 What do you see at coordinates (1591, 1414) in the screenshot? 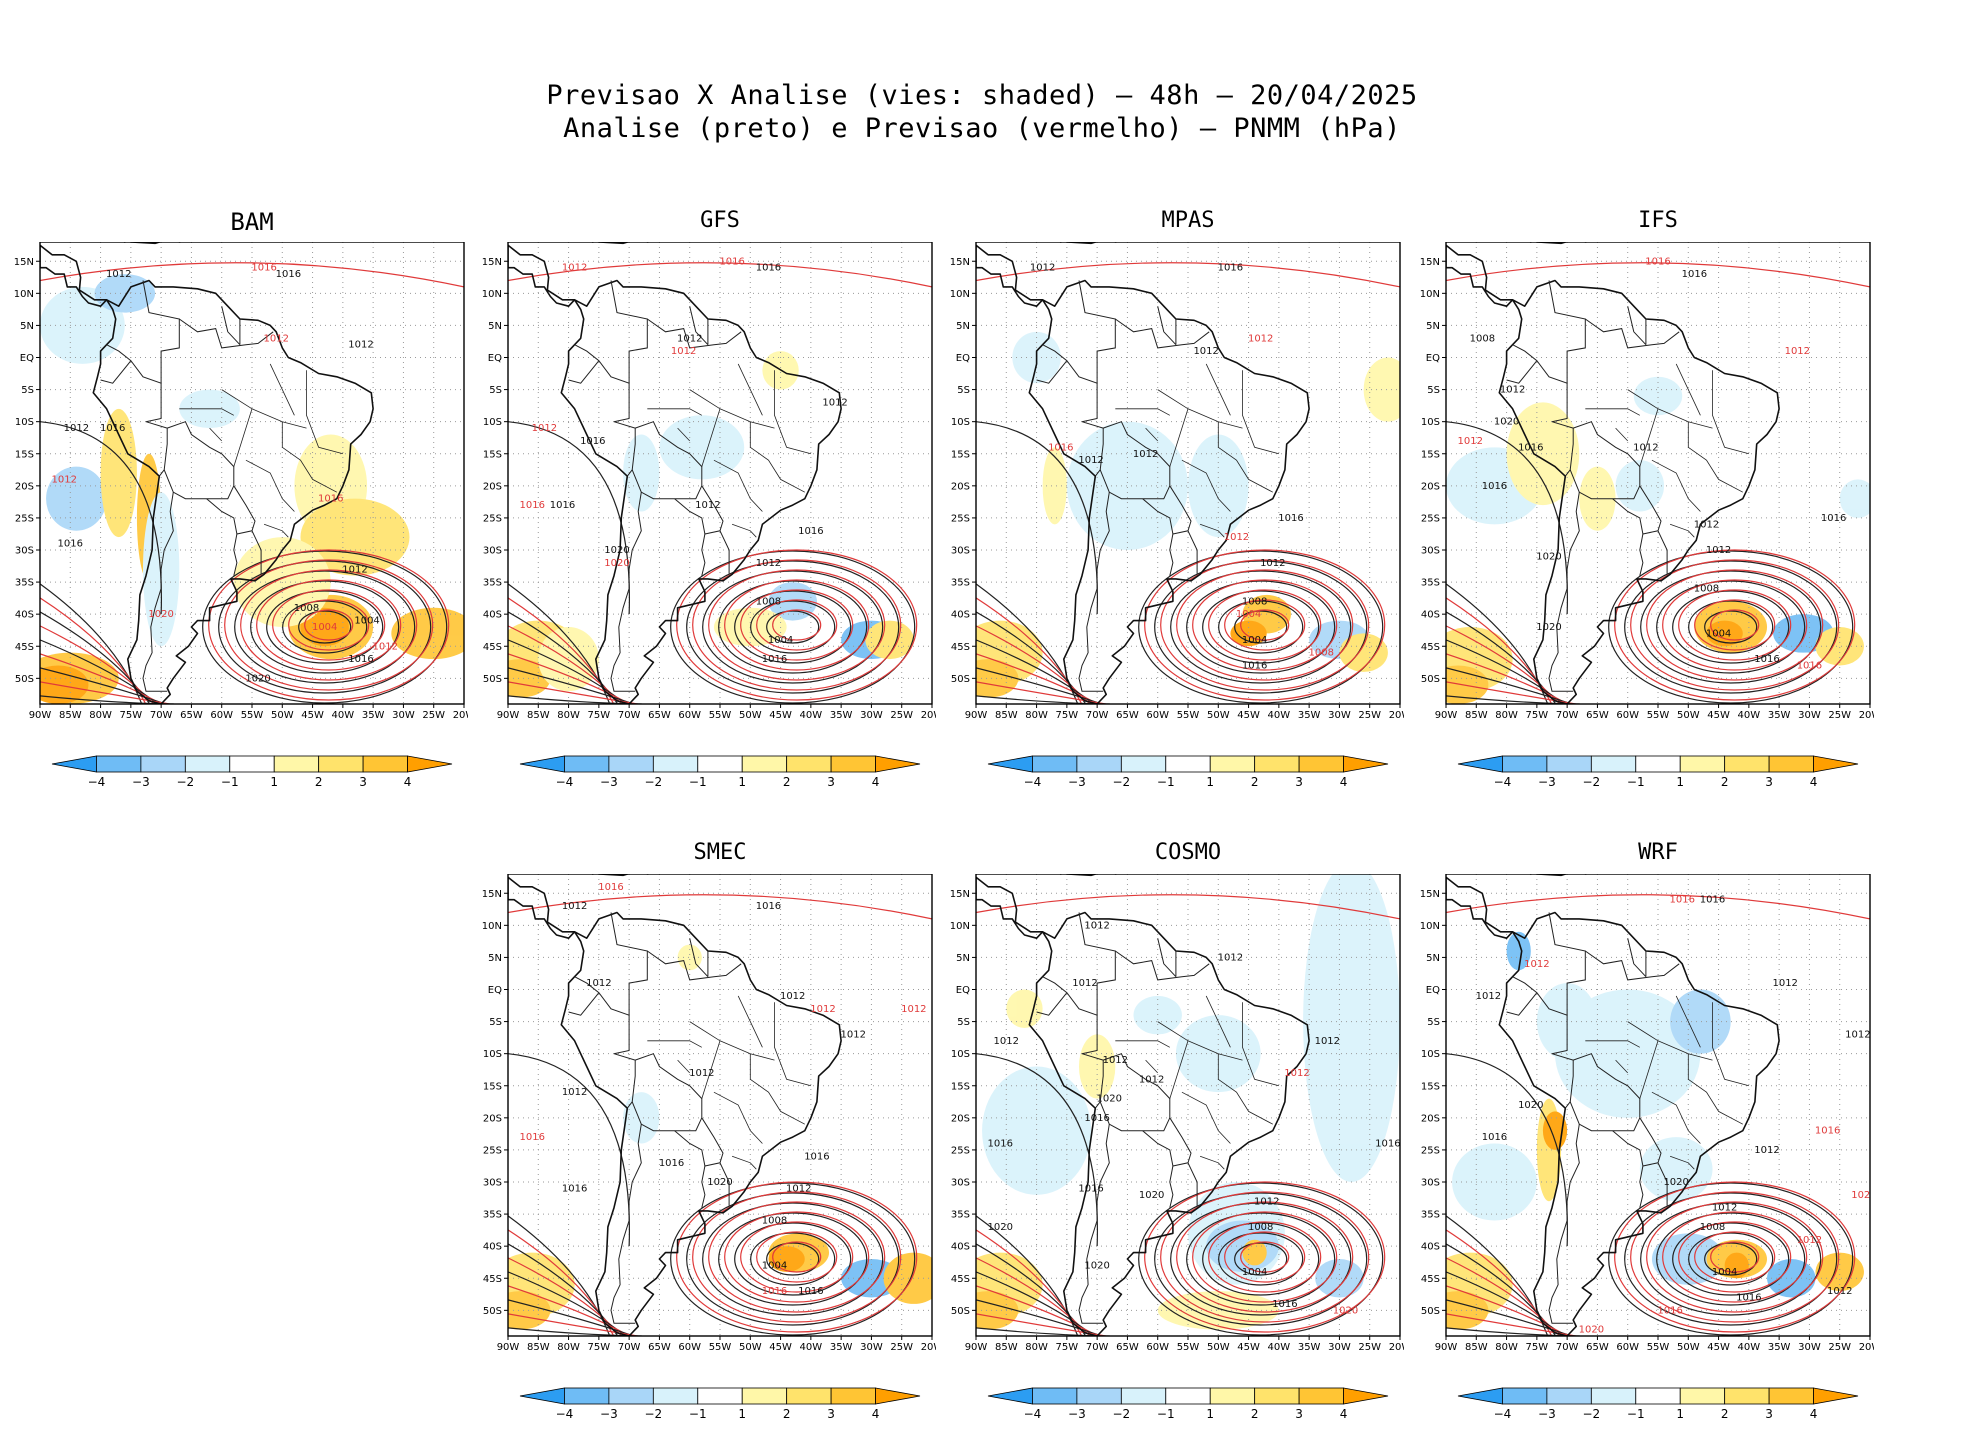
I see `colorbar-label: −2` at bounding box center [1591, 1414].